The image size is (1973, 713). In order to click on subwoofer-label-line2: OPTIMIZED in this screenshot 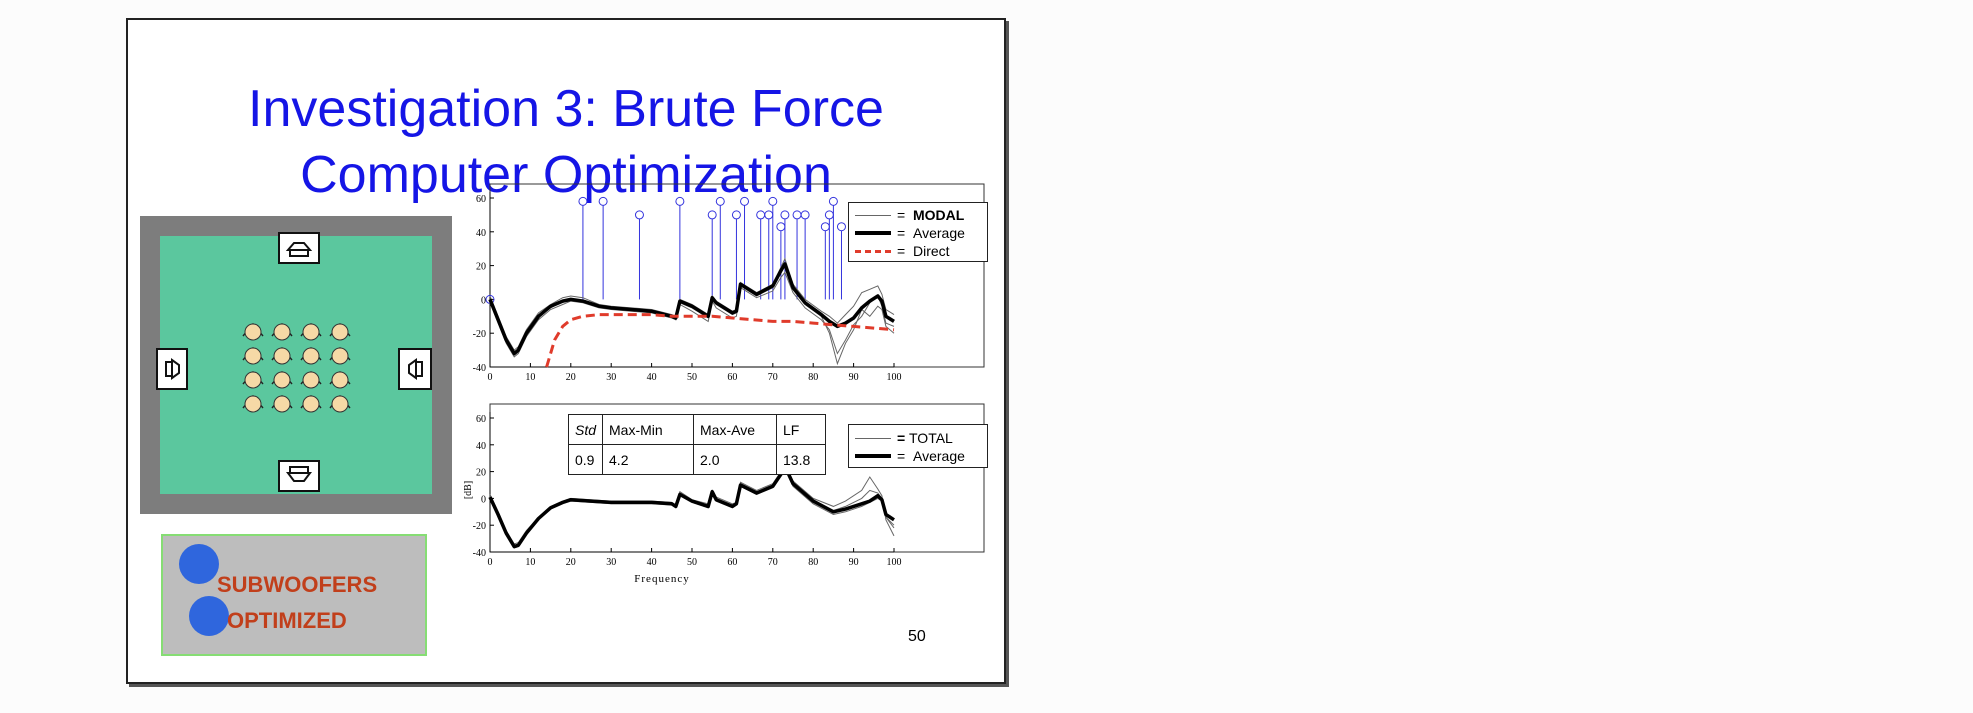, I will do `click(287, 620)`.